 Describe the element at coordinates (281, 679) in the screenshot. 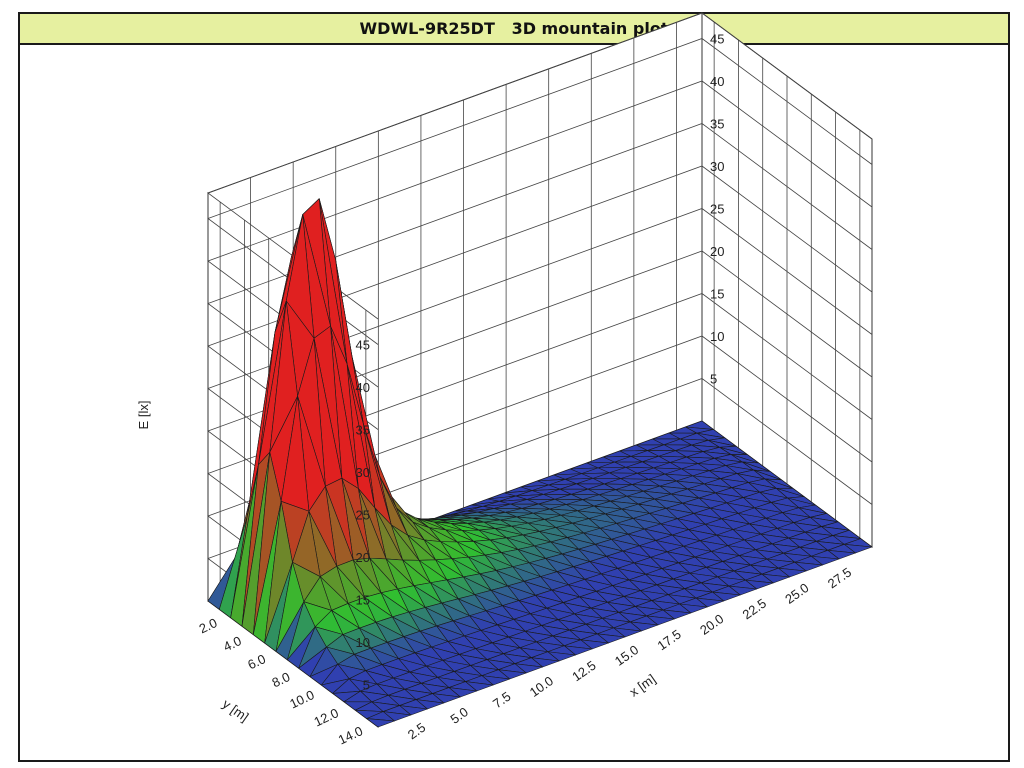

I see `y-tick-label: 8.0` at that location.